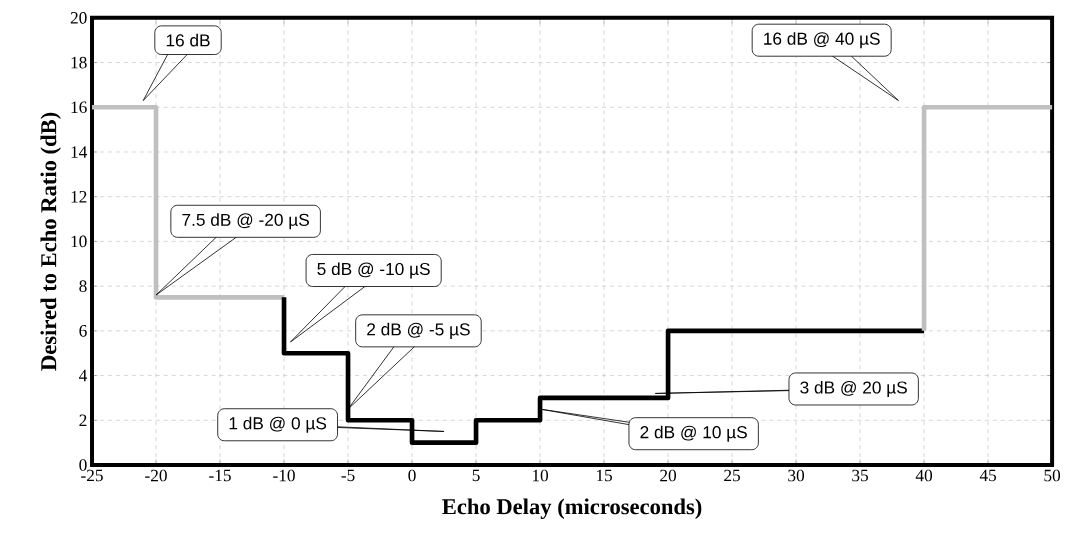  Describe the element at coordinates (156, 475) in the screenshot. I see `x-tick-label: -20` at that location.